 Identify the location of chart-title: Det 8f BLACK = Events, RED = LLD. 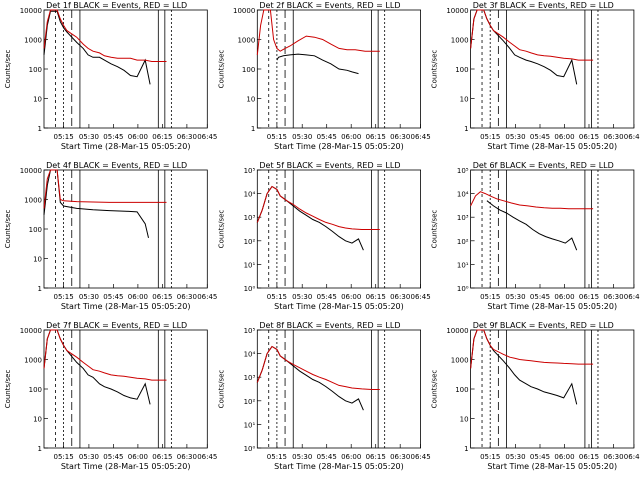
(329, 325).